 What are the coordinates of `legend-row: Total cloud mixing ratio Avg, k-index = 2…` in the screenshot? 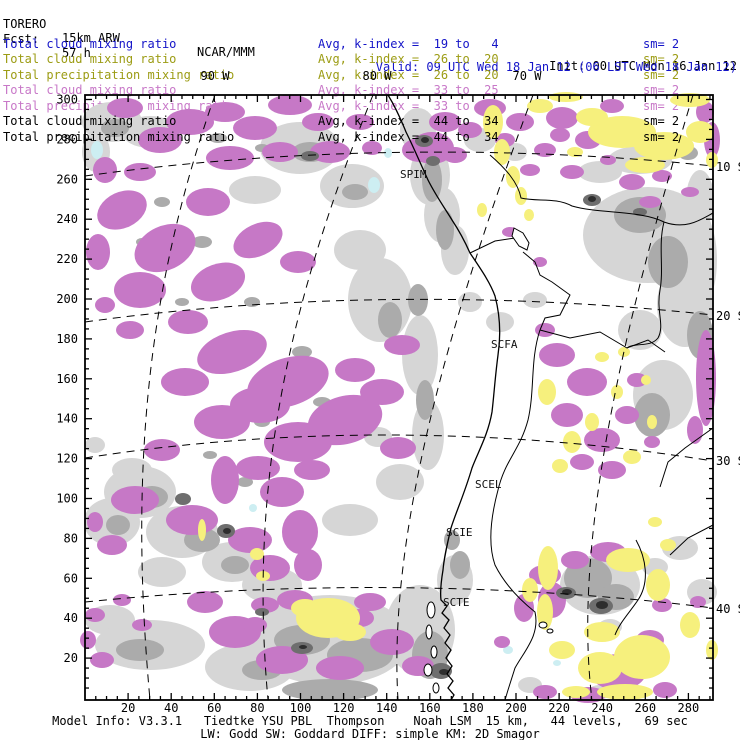 It's located at (370, 59).